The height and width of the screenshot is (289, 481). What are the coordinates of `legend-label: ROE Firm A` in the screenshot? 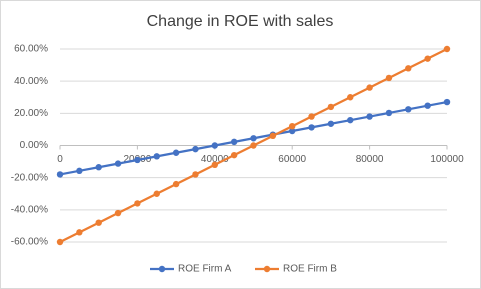 It's located at (205, 269).